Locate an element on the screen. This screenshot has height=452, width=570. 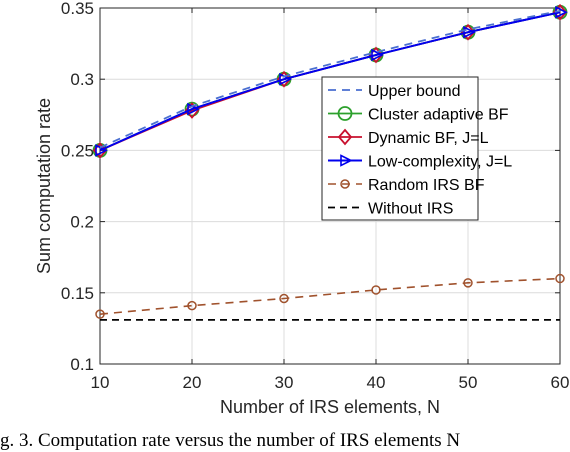
y-tick-label: 0.15 is located at coordinates (77, 293).